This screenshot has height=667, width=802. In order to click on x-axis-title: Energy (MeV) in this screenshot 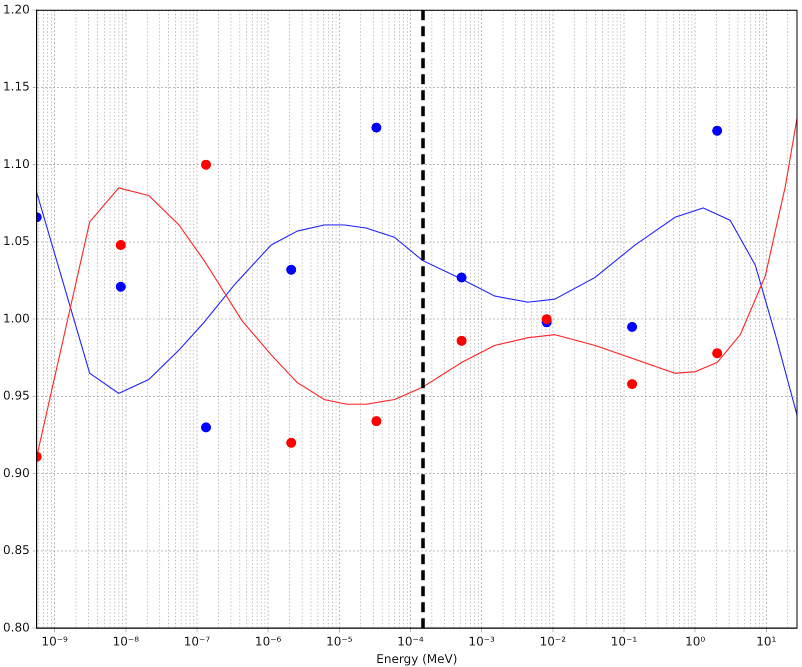, I will do `click(417, 659)`.